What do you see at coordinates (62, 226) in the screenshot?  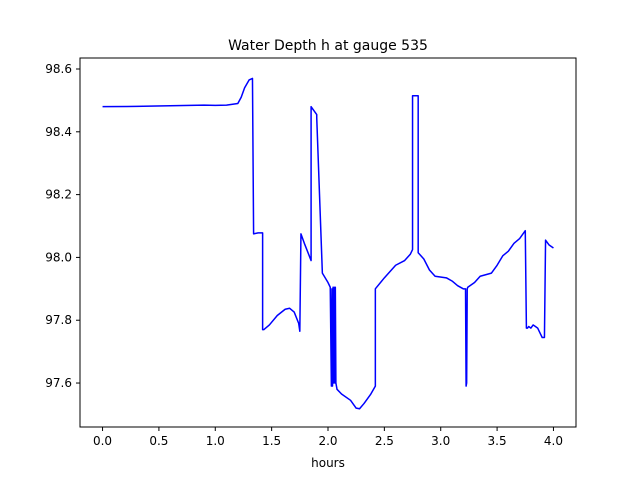 I see `y-axis: 97.6 97.8 98.0 98.2 98.4 98.6` at bounding box center [62, 226].